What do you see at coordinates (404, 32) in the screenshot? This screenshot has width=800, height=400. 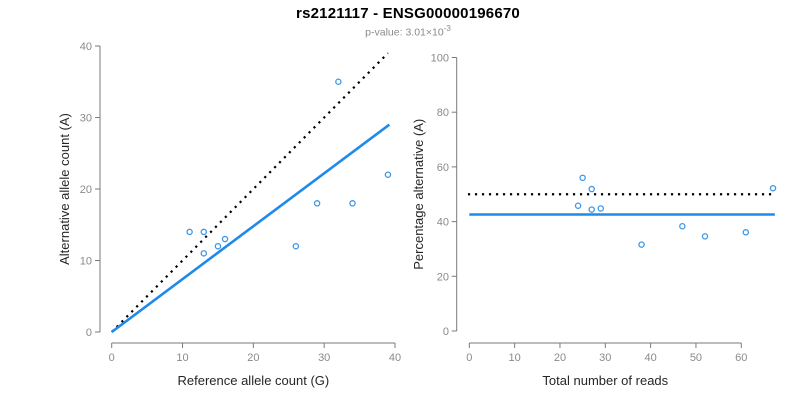 I see `pvalue-text: p-value: 3.01×10` at bounding box center [404, 32].